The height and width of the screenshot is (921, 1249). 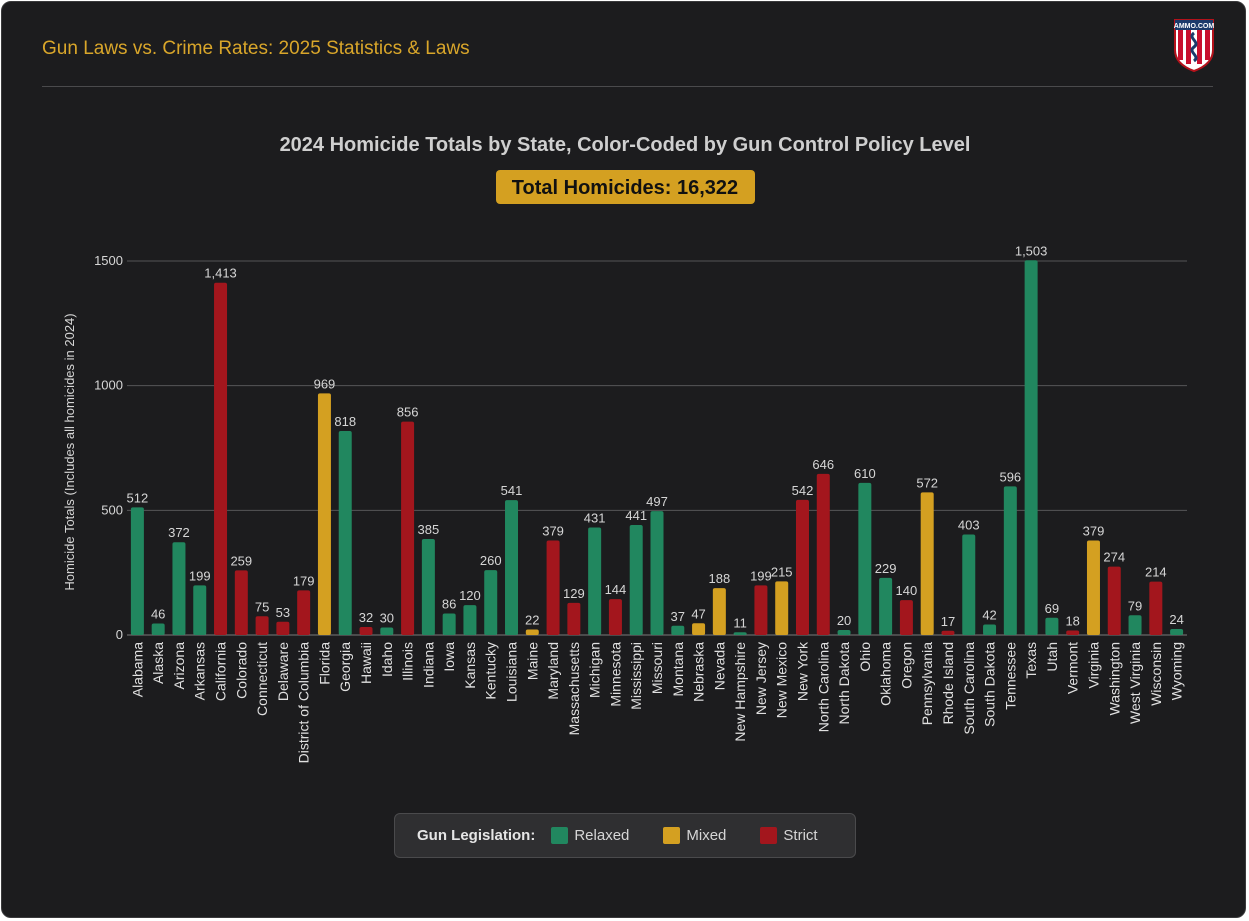 I want to click on legend-swatch-strict, so click(x=769, y=835).